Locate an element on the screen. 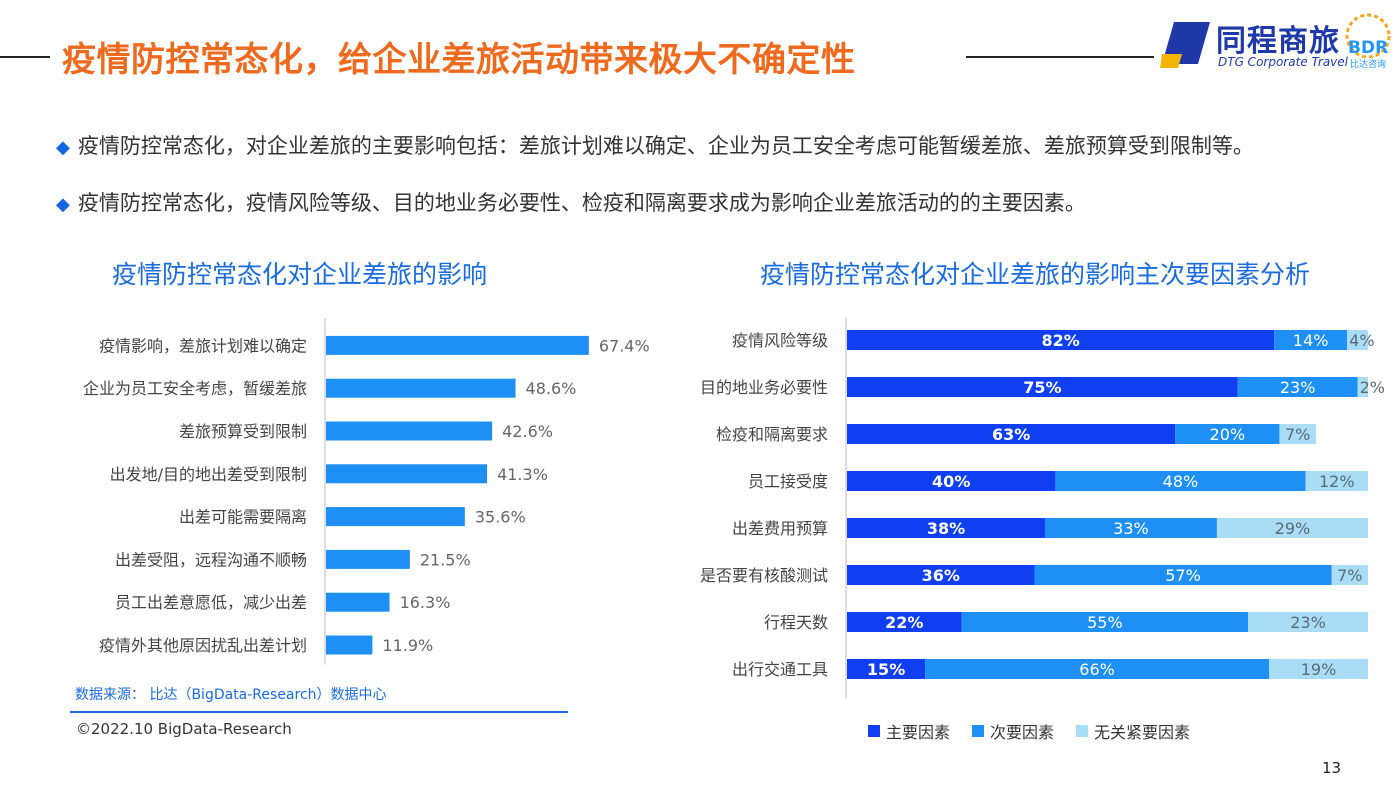  copyright: ©2022.10 BigData-Research is located at coordinates (184, 729).